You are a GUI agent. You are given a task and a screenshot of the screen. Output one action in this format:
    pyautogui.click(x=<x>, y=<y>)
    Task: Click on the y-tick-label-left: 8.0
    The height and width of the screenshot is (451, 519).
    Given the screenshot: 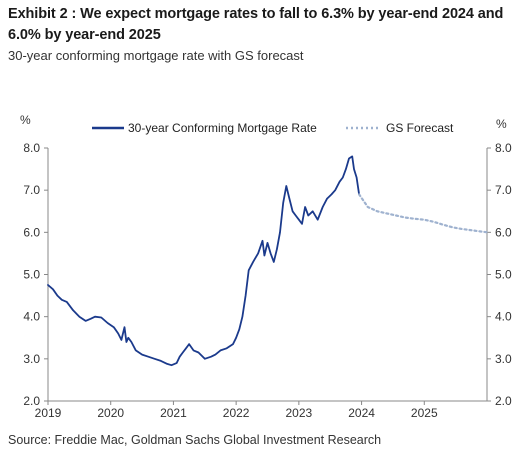 What is the action you would take?
    pyautogui.click(x=31, y=148)
    